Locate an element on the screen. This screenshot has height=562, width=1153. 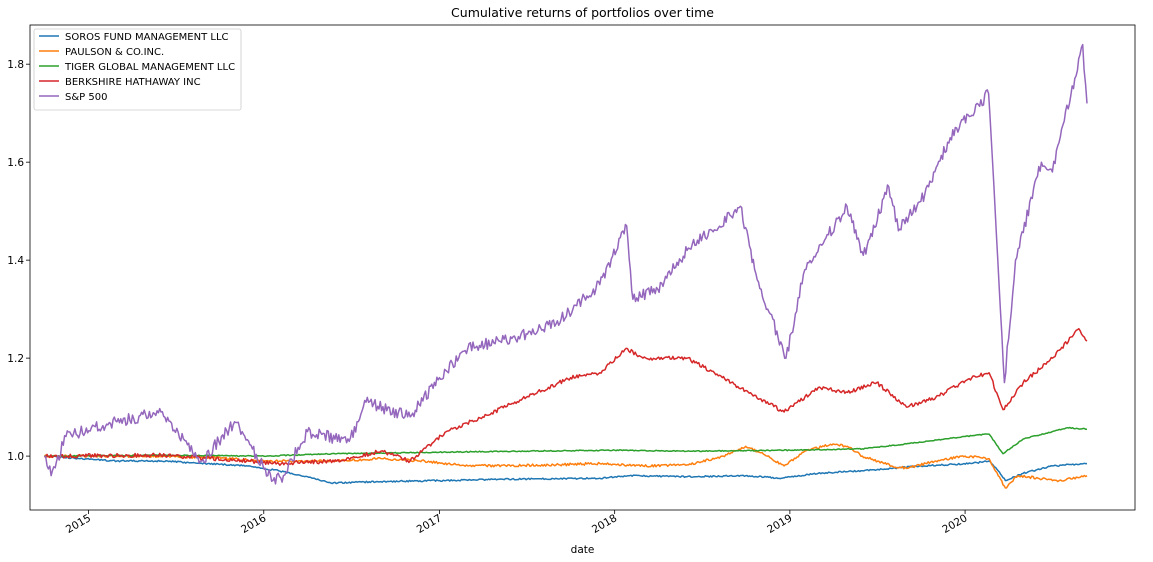
x-tick-label: 2016 is located at coordinates (253, 524).